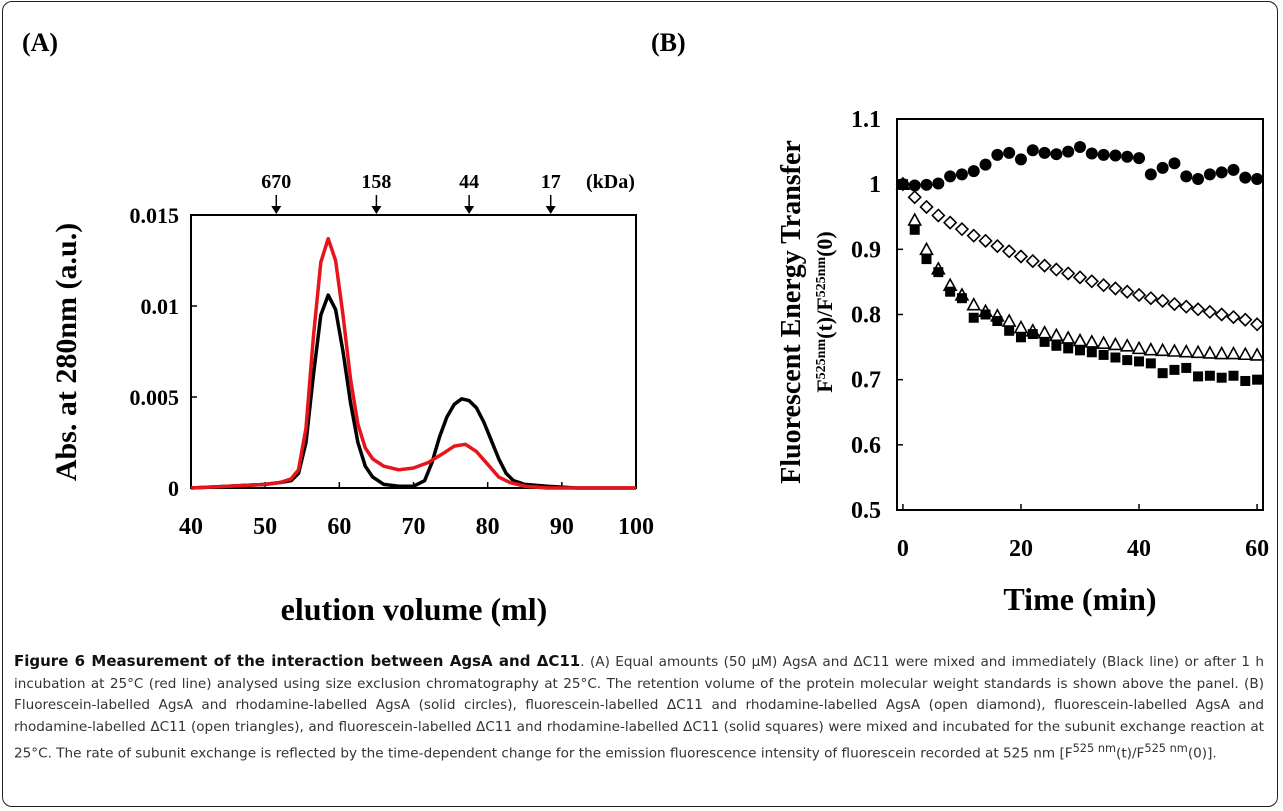  Describe the element at coordinates (1094, 748) in the screenshot. I see `caption-sup-1: 525 nm` at that location.